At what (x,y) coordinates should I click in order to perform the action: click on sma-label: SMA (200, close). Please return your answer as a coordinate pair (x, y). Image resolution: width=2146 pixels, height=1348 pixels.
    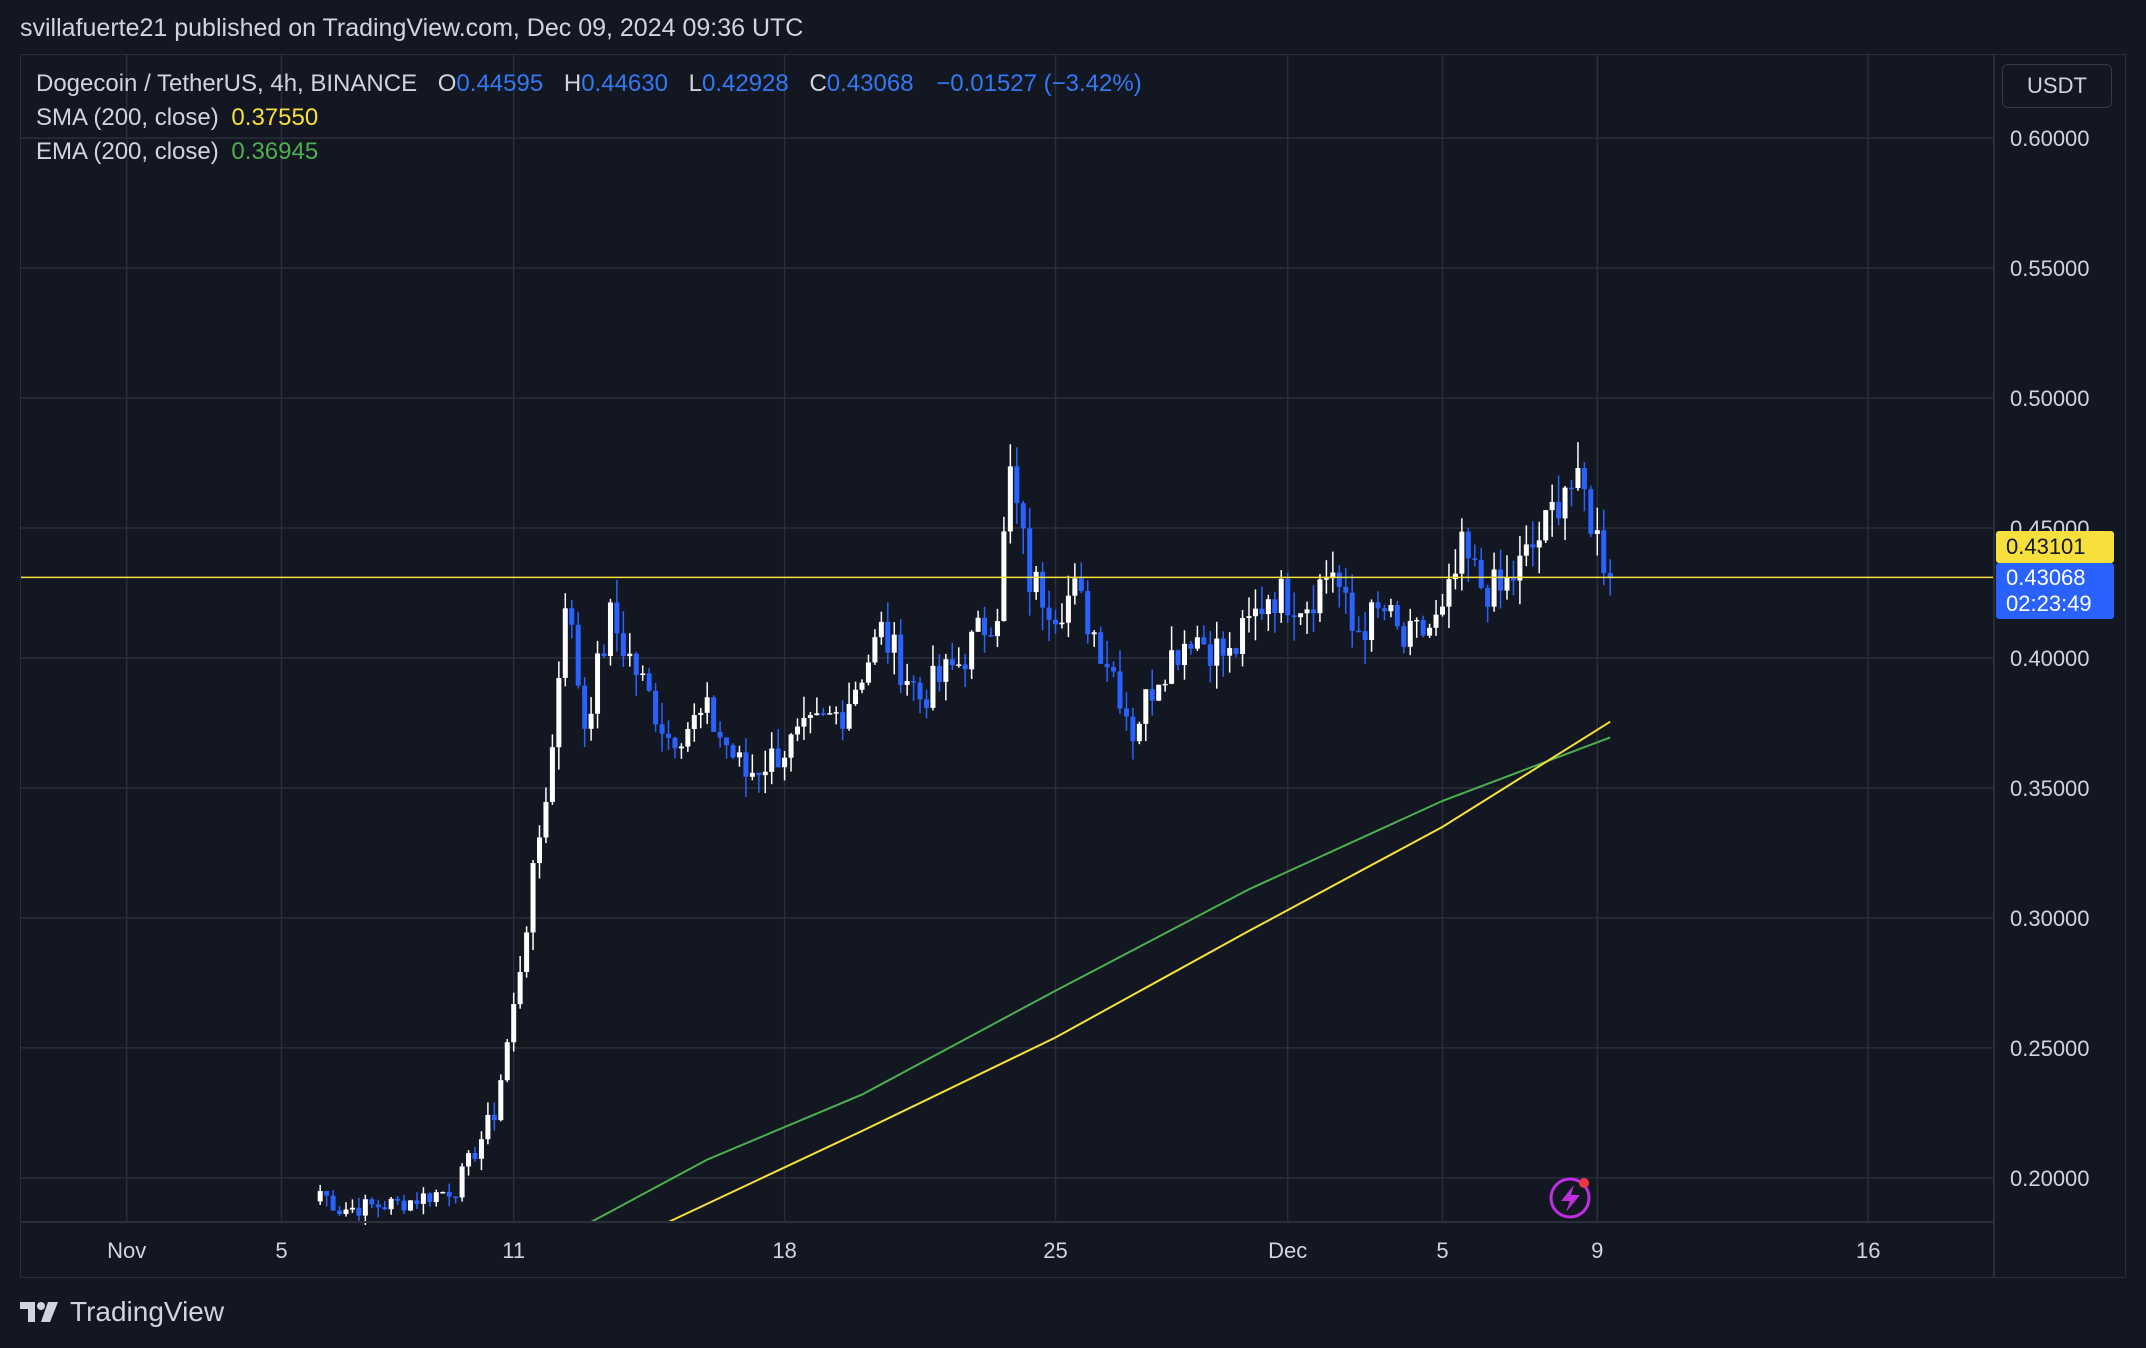
    Looking at the image, I should click on (127, 117).